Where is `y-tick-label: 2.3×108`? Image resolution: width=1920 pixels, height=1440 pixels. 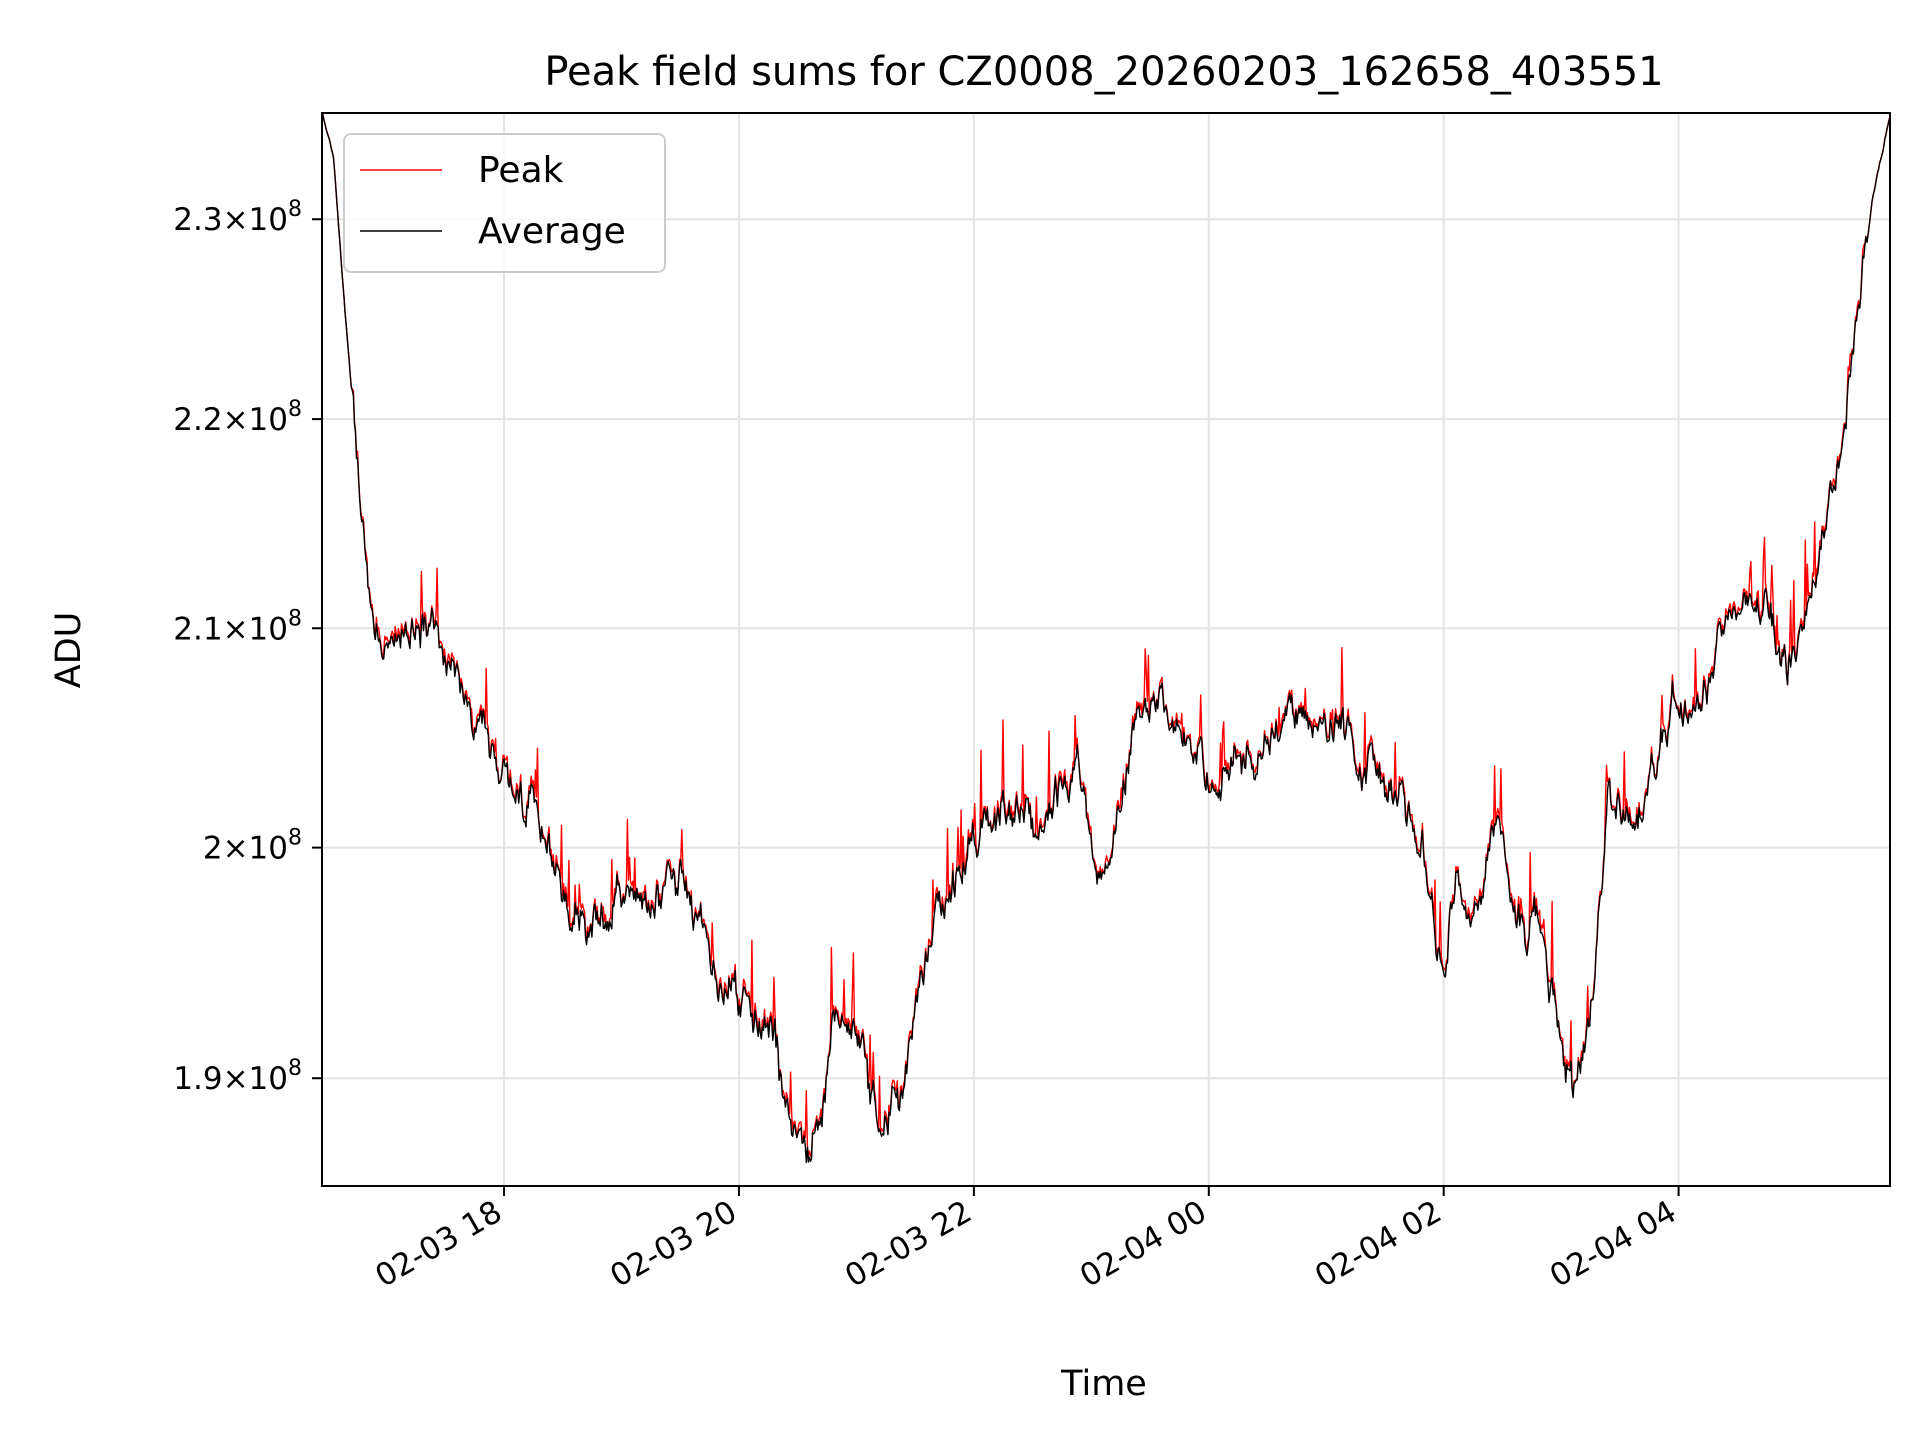
y-tick-label: 2.3×108 is located at coordinates (237, 217).